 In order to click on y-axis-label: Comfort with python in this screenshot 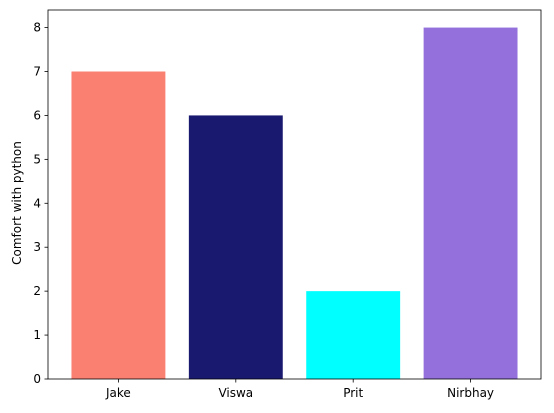, I will do `click(17, 203)`.